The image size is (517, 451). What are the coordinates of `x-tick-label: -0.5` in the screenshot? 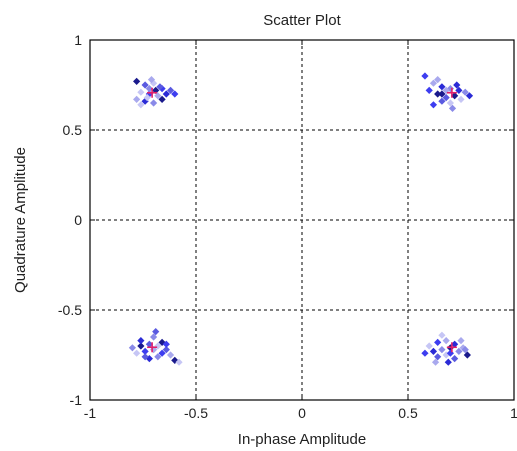 It's located at (196, 413).